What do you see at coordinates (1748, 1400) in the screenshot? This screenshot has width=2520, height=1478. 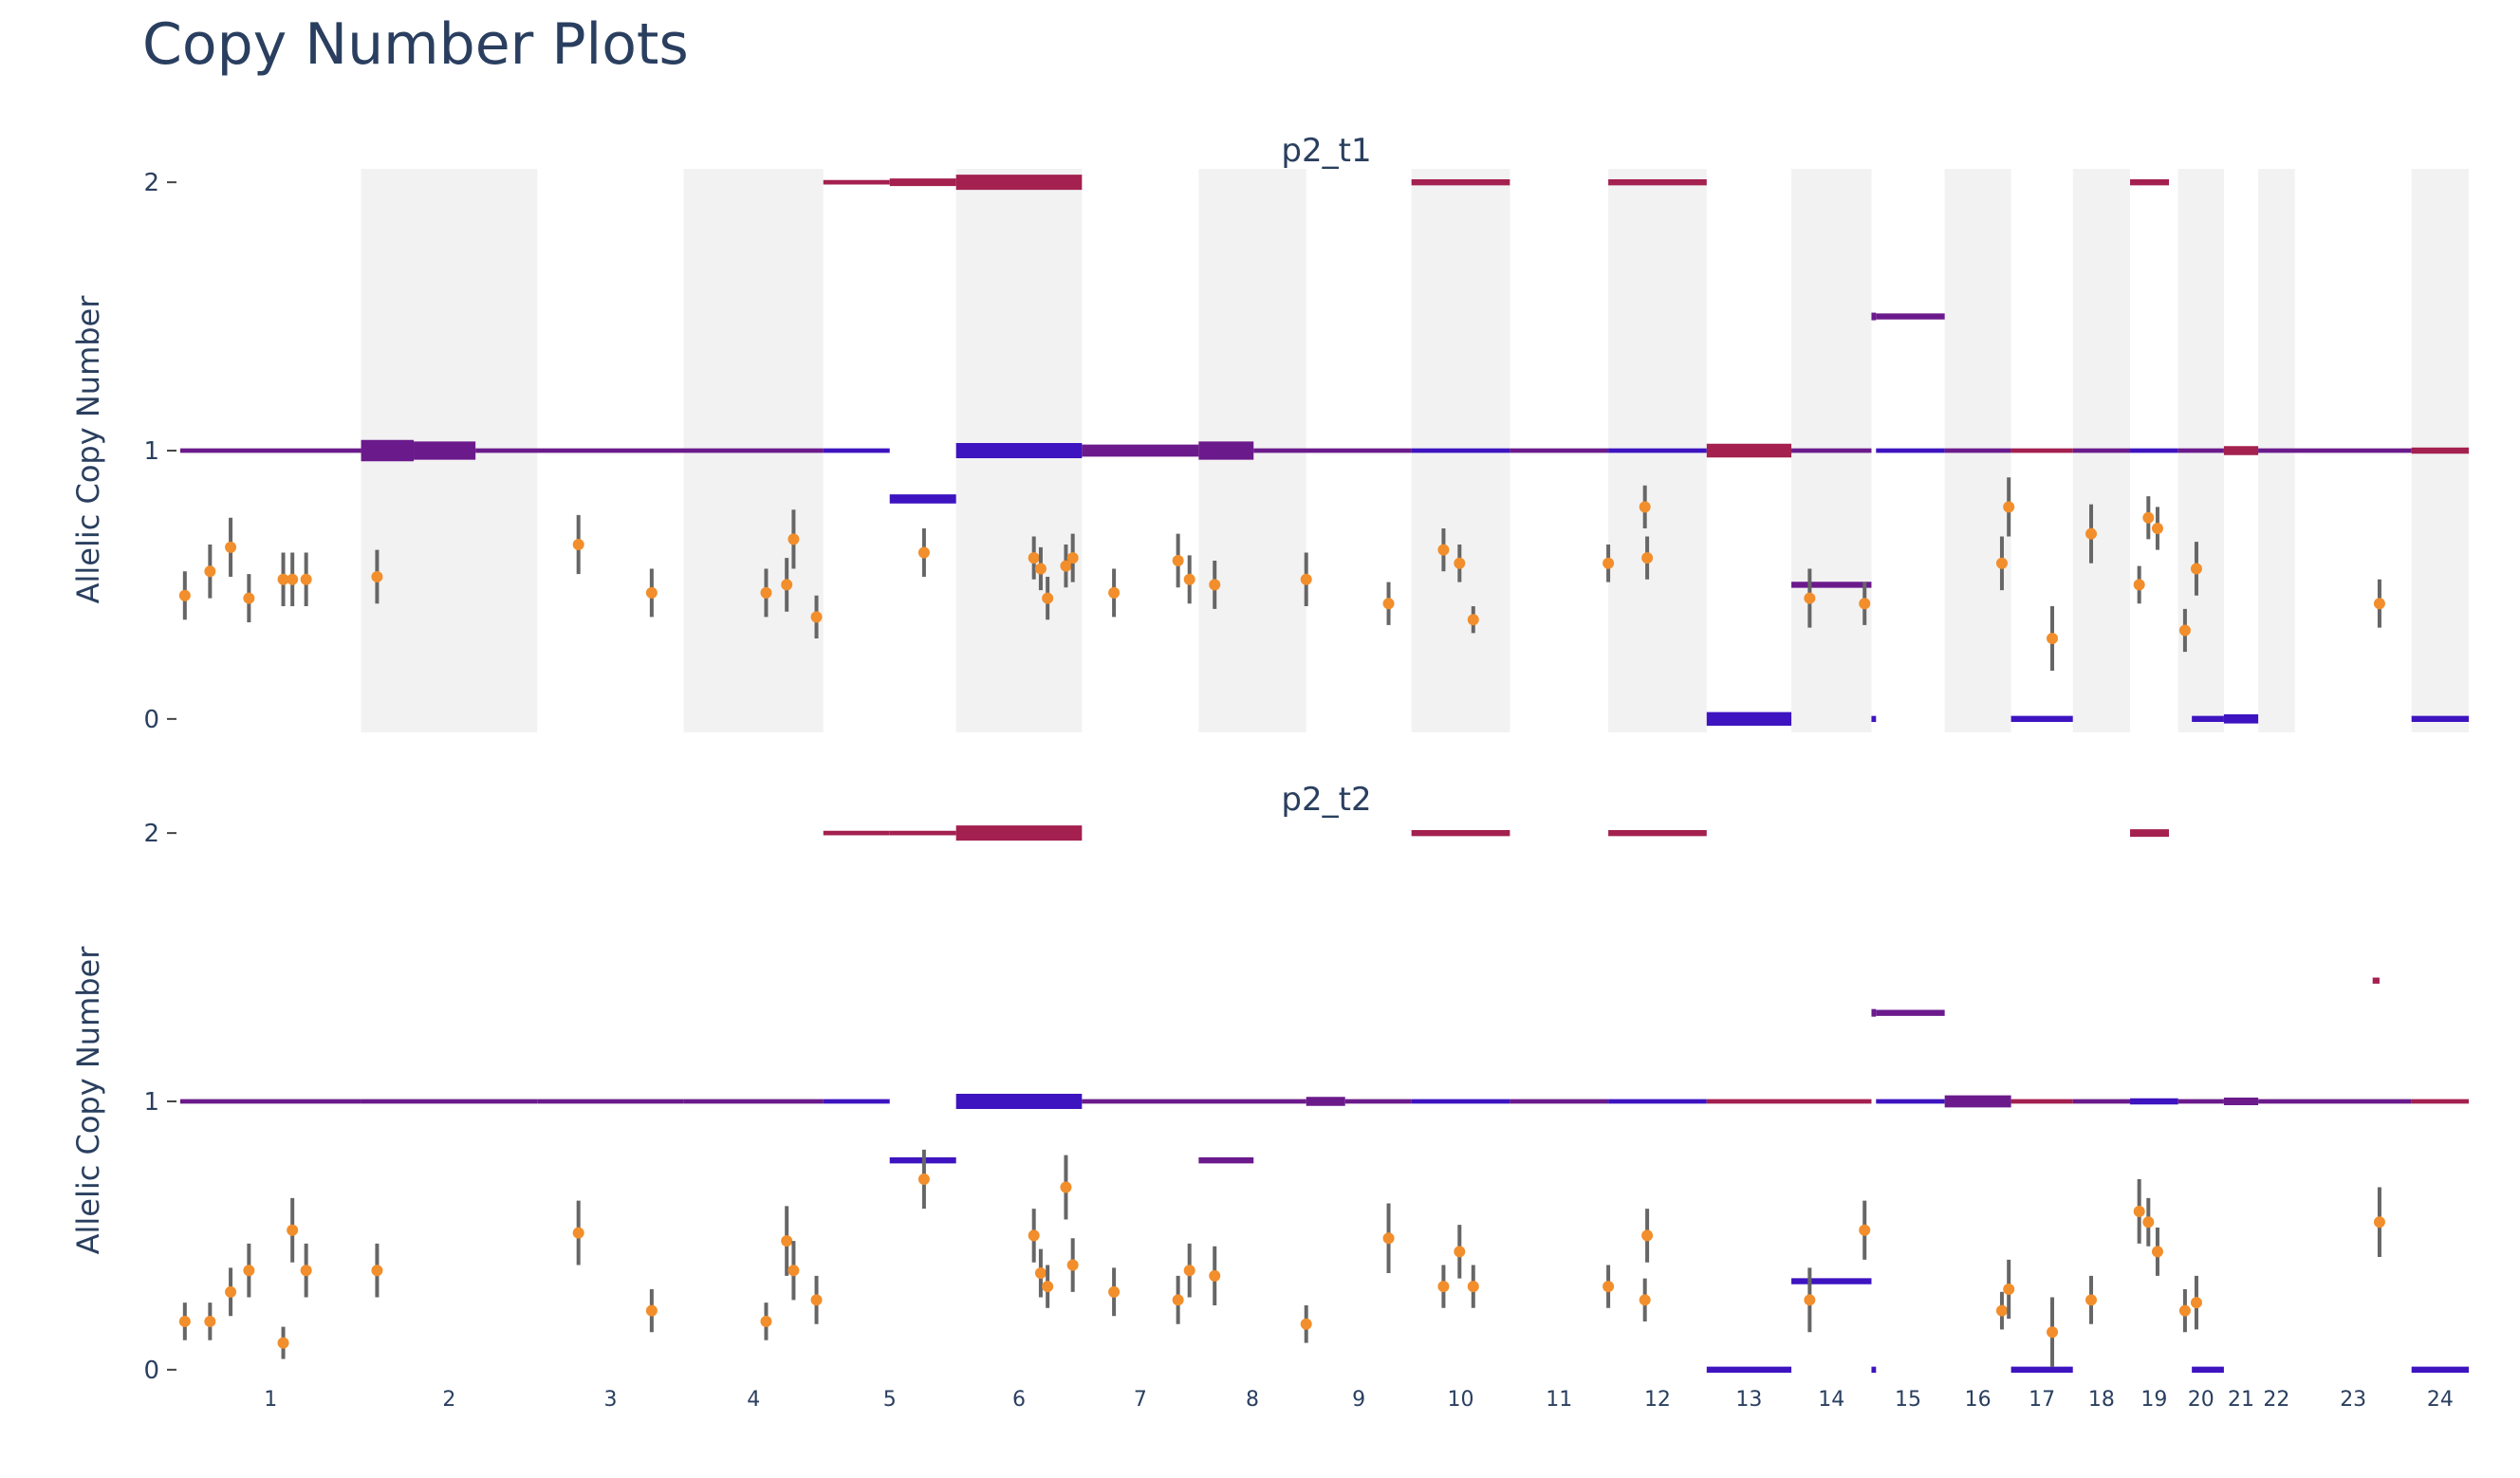 I see `x-tick-label: 13` at bounding box center [1748, 1400].